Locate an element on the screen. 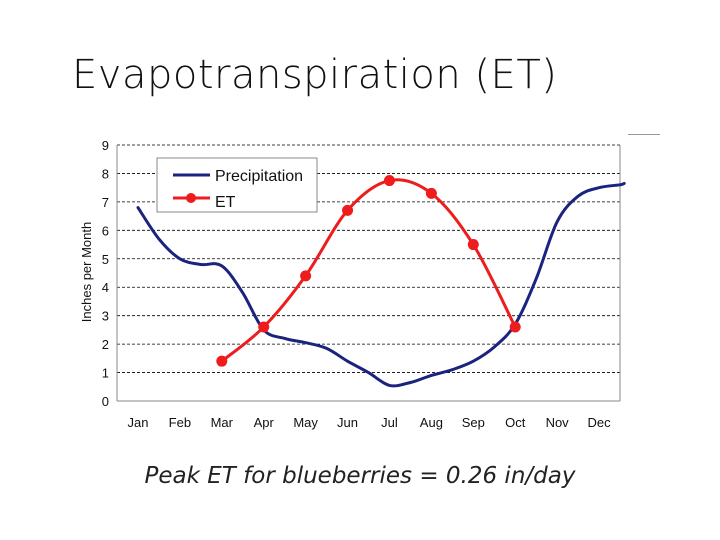 Image resolution: width=720 pixels, height=540 pixels. legend: Precipitation ET is located at coordinates (237, 185).